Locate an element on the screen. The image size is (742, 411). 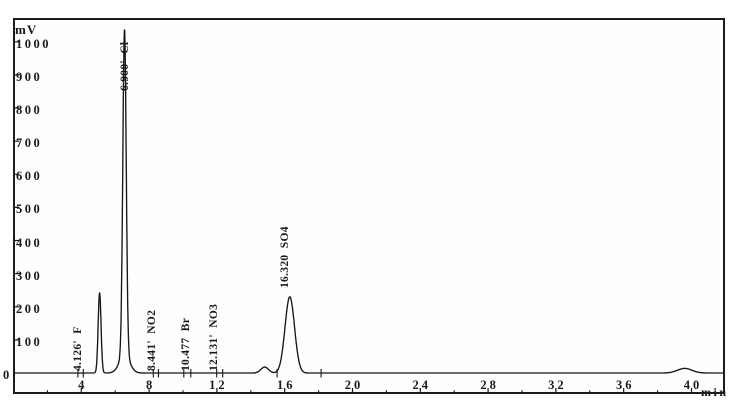
y-tick-label-100: 100 is located at coordinates (29, 341).